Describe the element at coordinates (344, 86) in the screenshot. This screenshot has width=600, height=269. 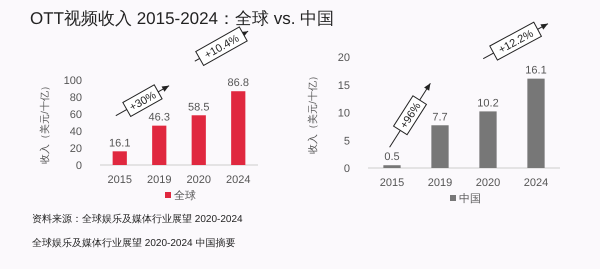
I see `y-tick-label: 15` at that location.